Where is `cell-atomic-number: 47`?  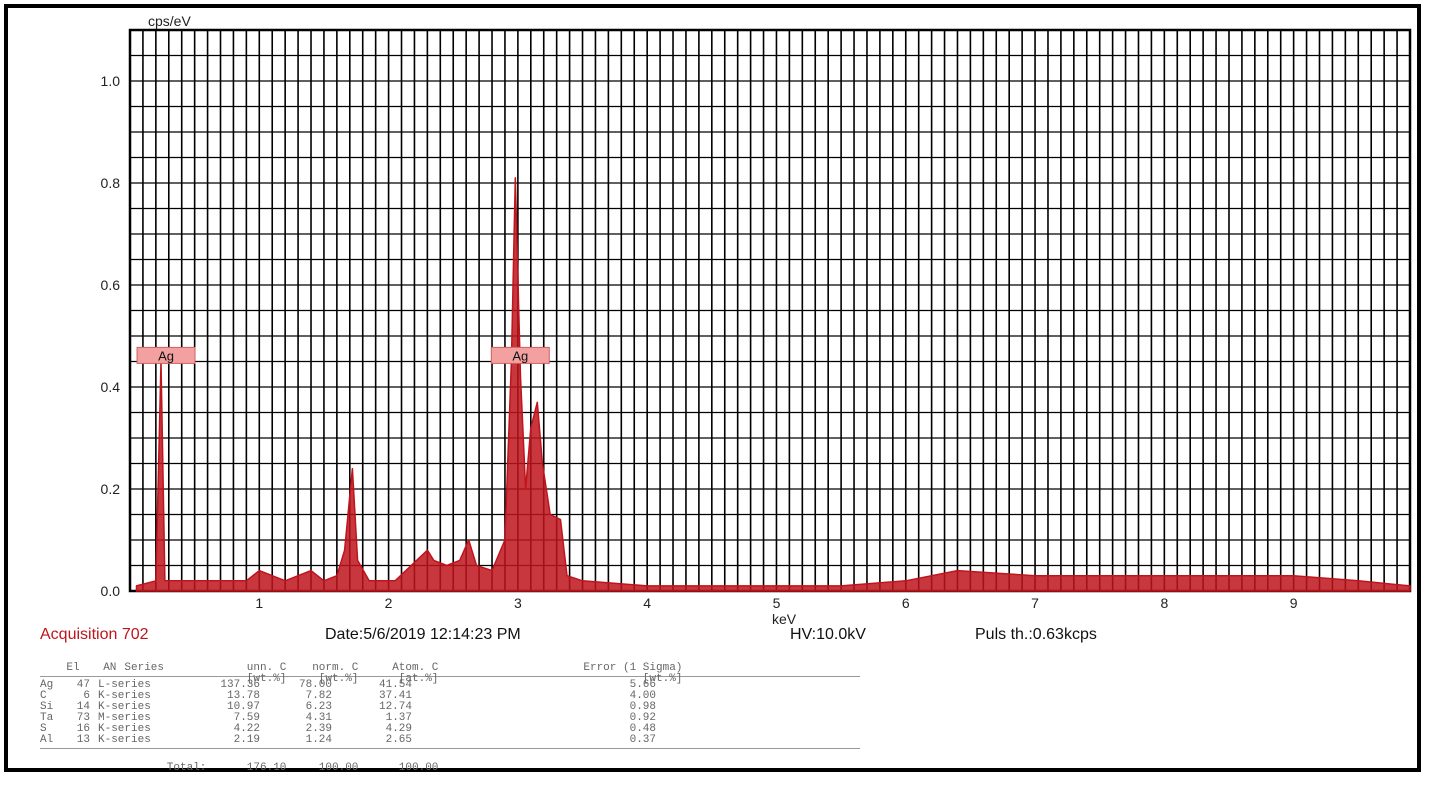
cell-atomic-number: 47 is located at coordinates (83, 685).